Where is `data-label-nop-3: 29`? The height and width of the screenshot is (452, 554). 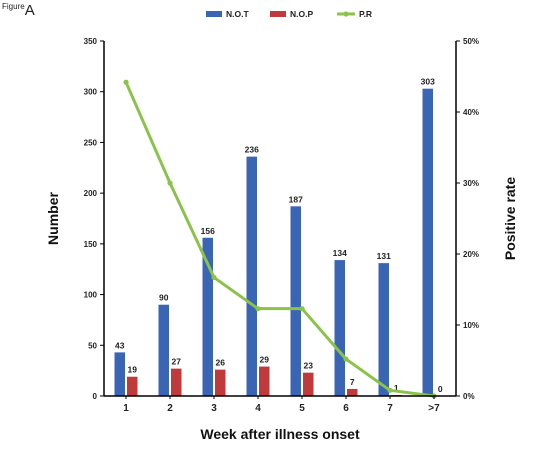
data-label-nop-3: 29 is located at coordinates (265, 360).